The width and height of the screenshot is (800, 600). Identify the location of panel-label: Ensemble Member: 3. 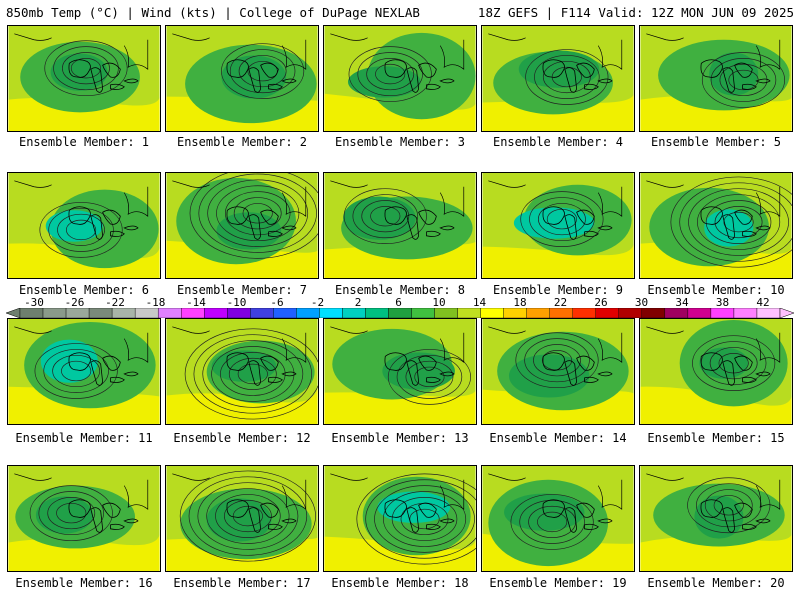
(400, 142).